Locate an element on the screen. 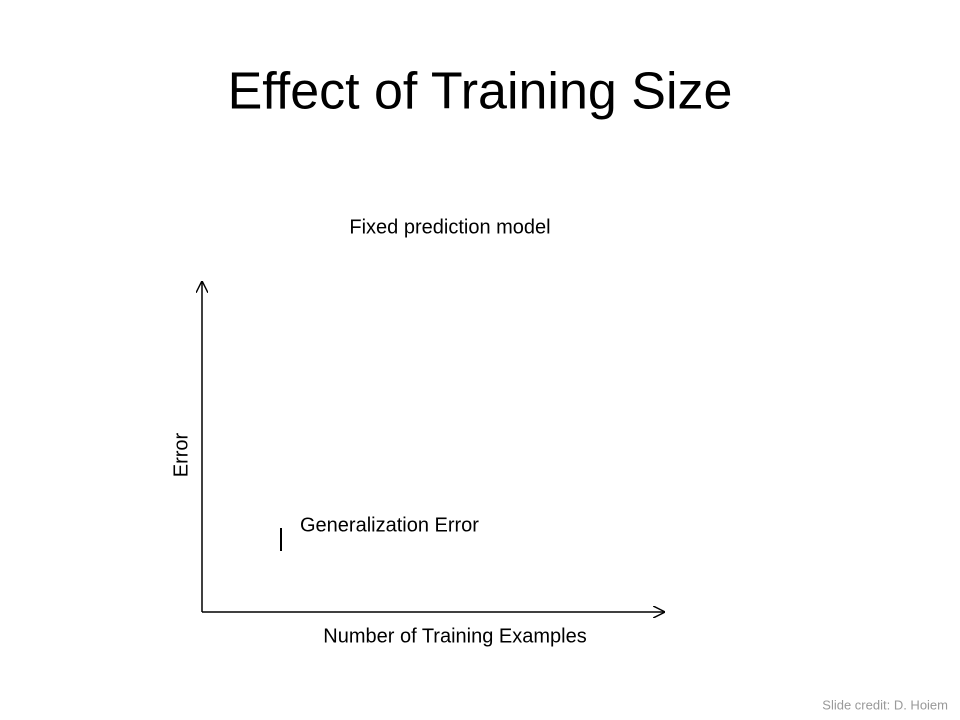  y-axis-label: Error is located at coordinates (181, 454).